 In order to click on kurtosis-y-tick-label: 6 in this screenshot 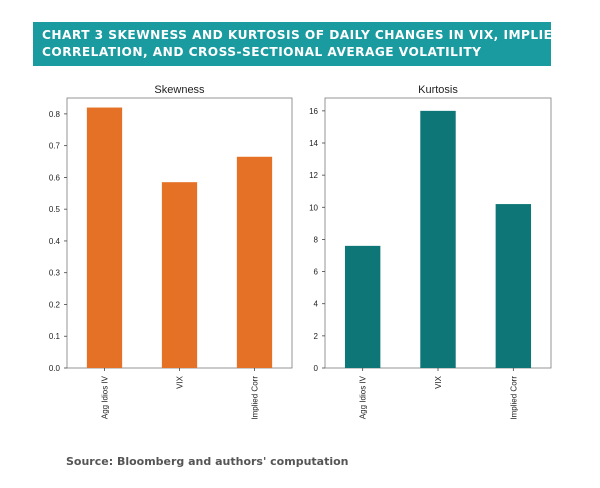, I will do `click(316, 272)`.